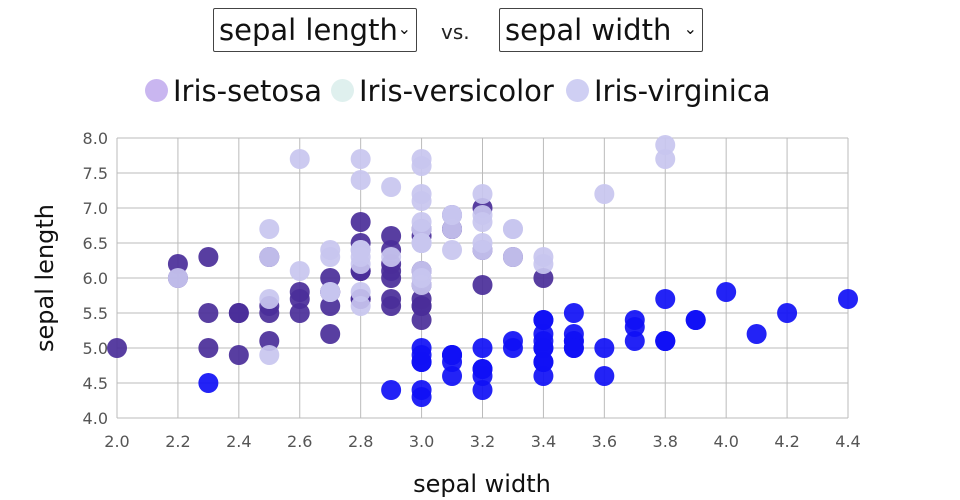 The height and width of the screenshot is (500, 960). What do you see at coordinates (665, 441) in the screenshot?
I see `x-tick-label: 3.8` at bounding box center [665, 441].